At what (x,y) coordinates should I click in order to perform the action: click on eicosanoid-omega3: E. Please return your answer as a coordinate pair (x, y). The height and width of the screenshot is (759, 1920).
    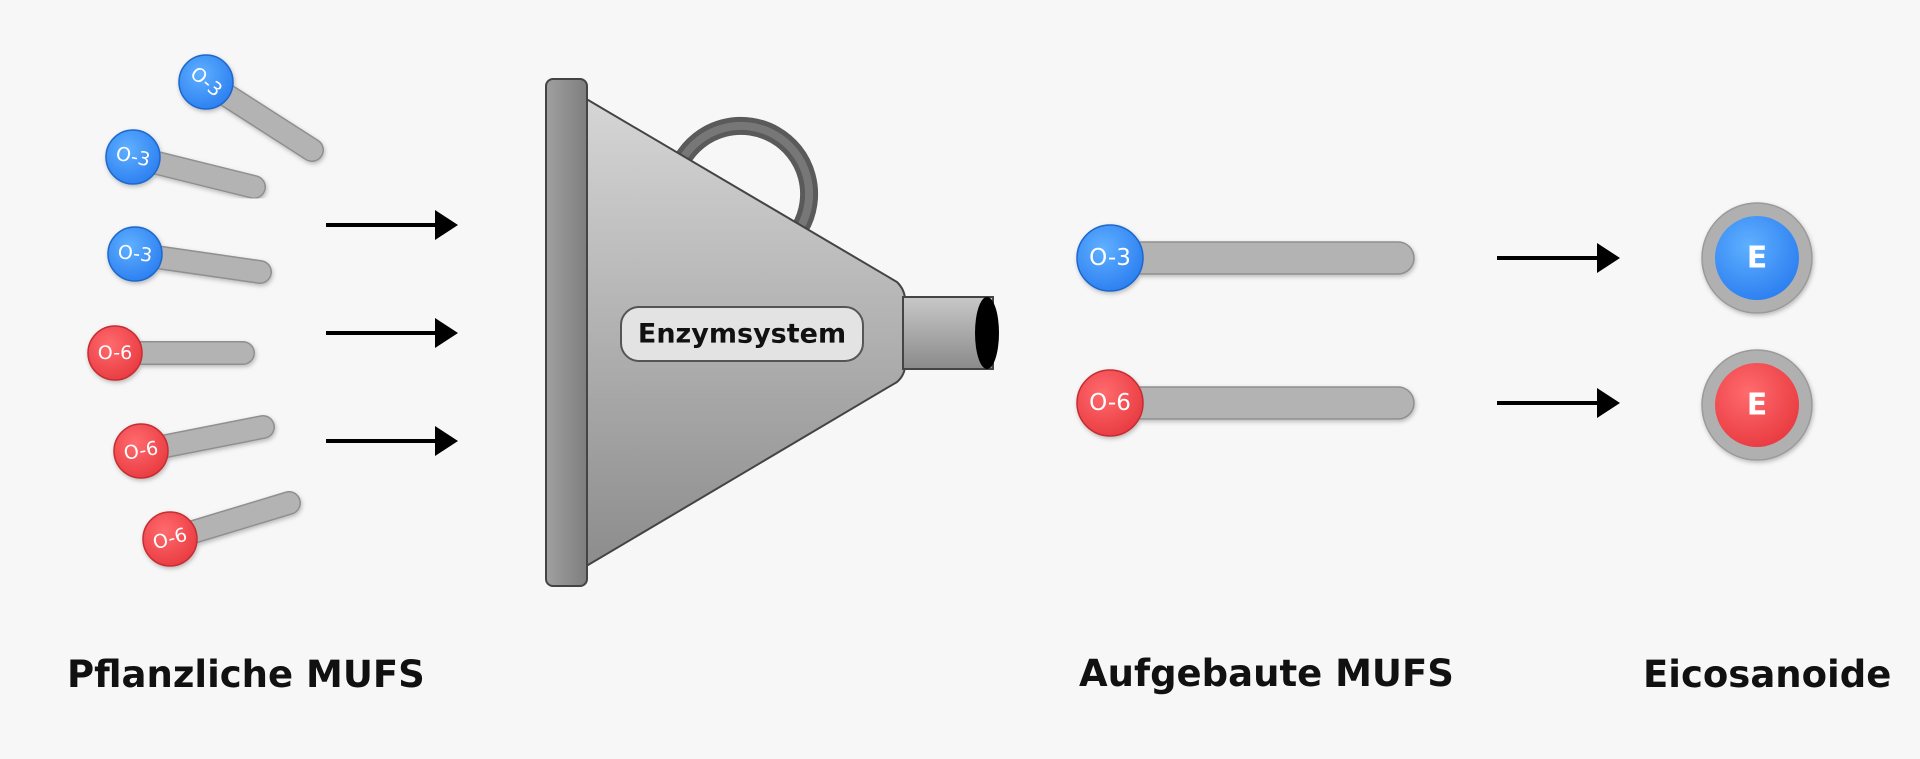
    Looking at the image, I should click on (1757, 258).